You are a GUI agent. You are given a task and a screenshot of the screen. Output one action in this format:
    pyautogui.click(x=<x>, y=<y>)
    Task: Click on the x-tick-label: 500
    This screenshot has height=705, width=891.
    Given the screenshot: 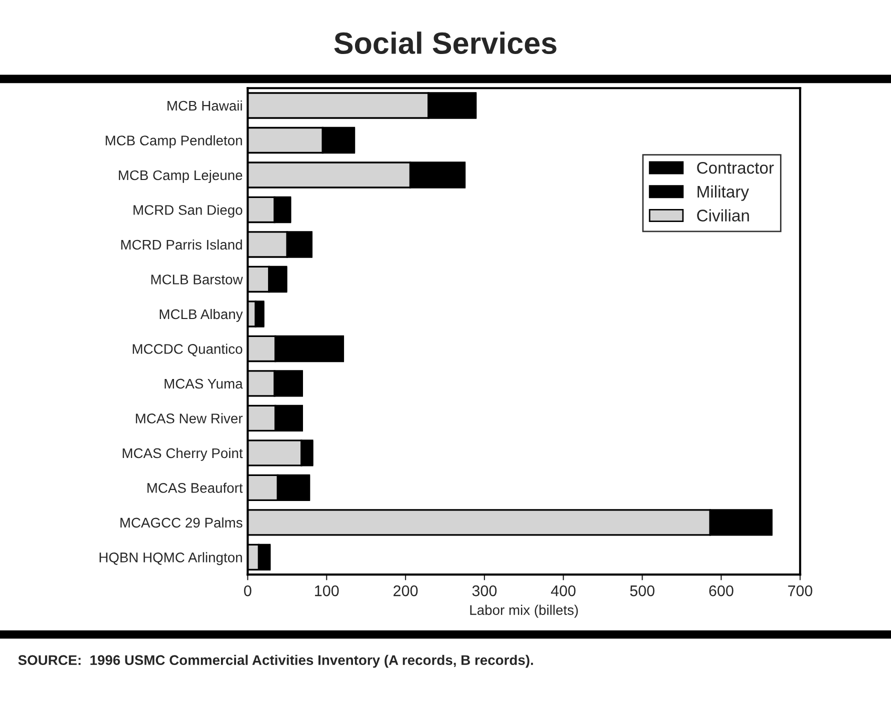 What is the action you would take?
    pyautogui.click(x=642, y=590)
    